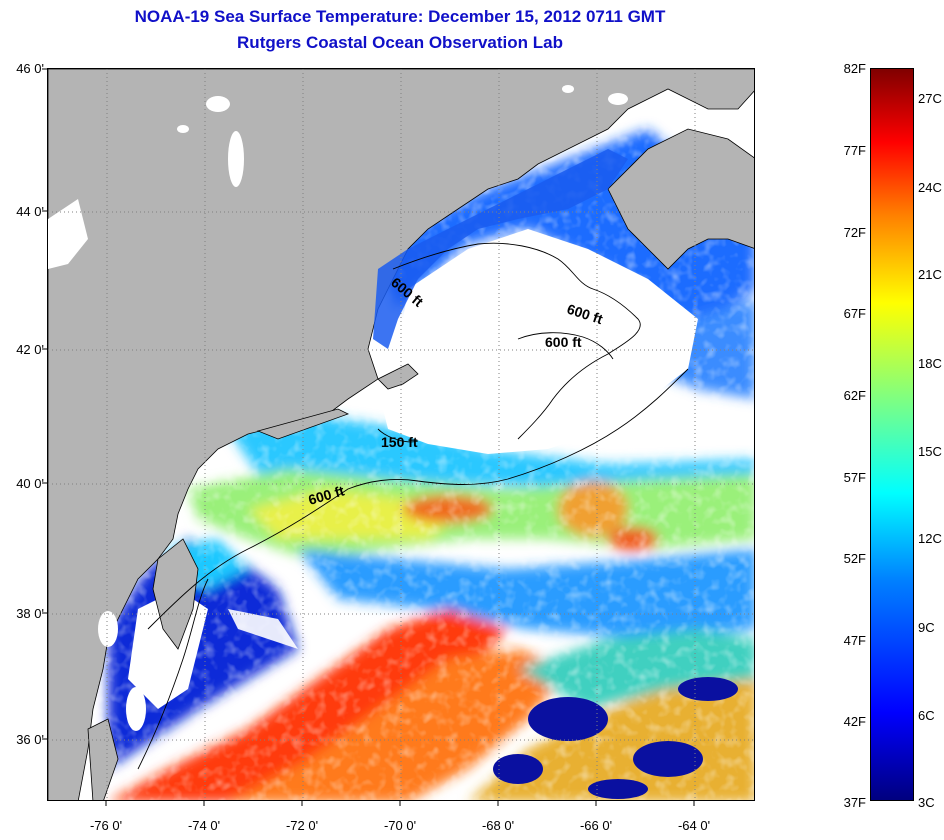 The width and height of the screenshot is (944, 840). Describe the element at coordinates (926, 715) in the screenshot. I see `cbar-c-6: 6C` at that location.